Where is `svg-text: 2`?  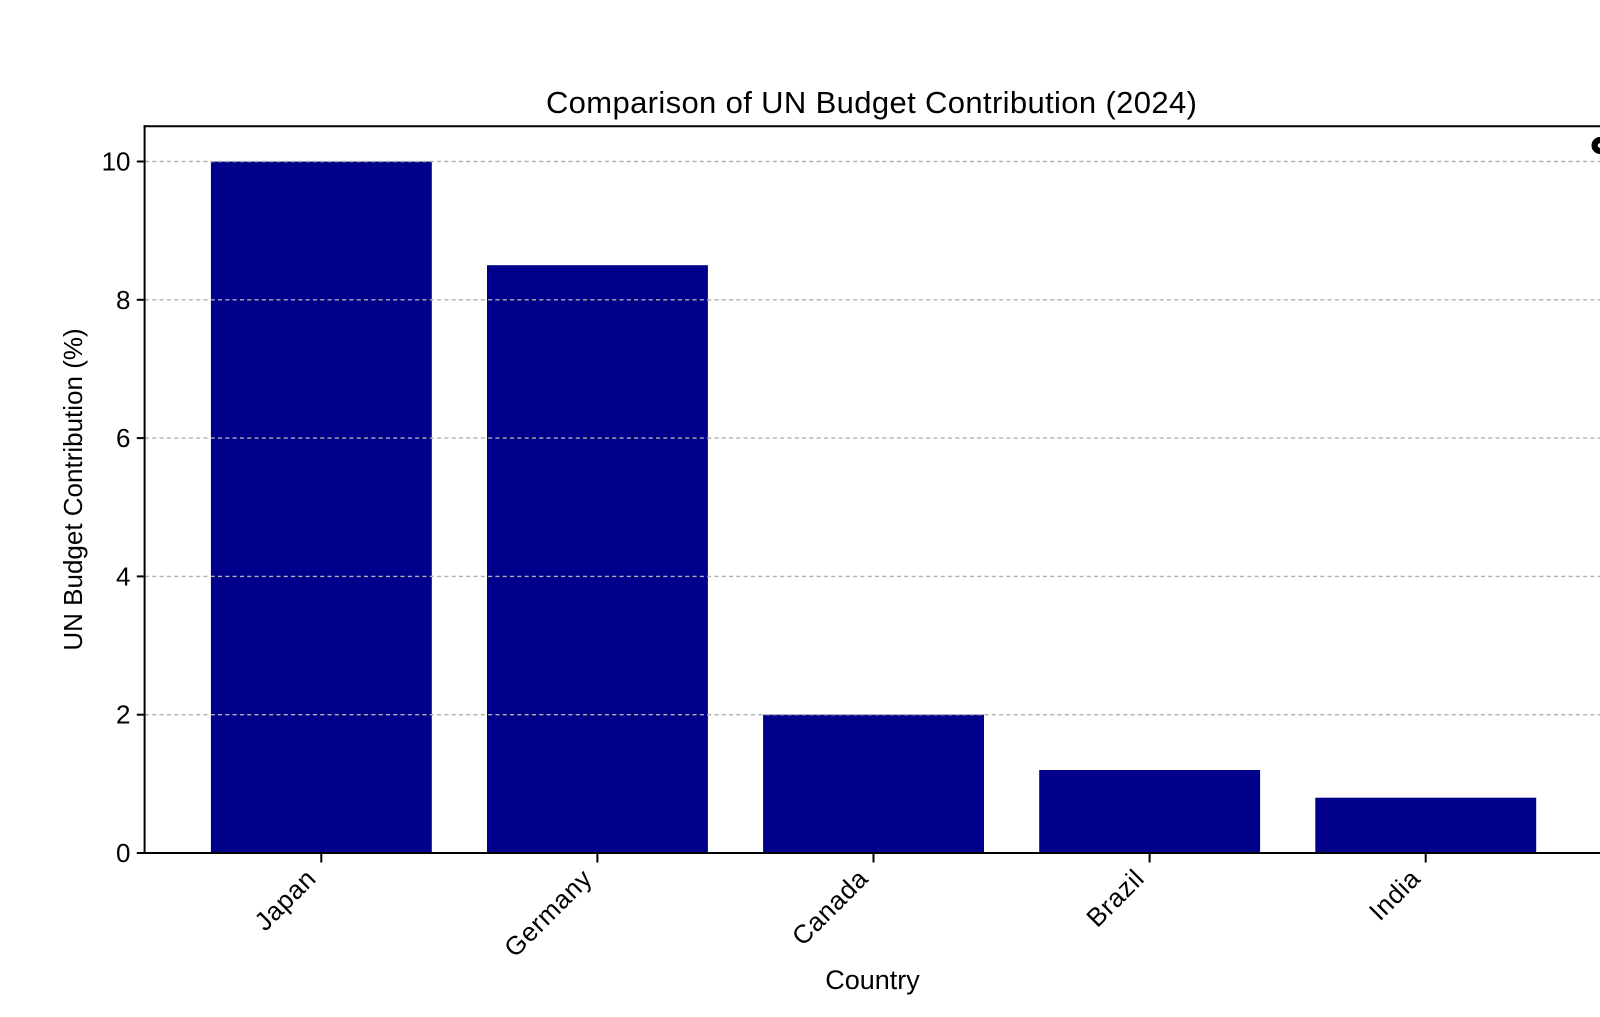
svg-text: 2 is located at coordinates (123, 715).